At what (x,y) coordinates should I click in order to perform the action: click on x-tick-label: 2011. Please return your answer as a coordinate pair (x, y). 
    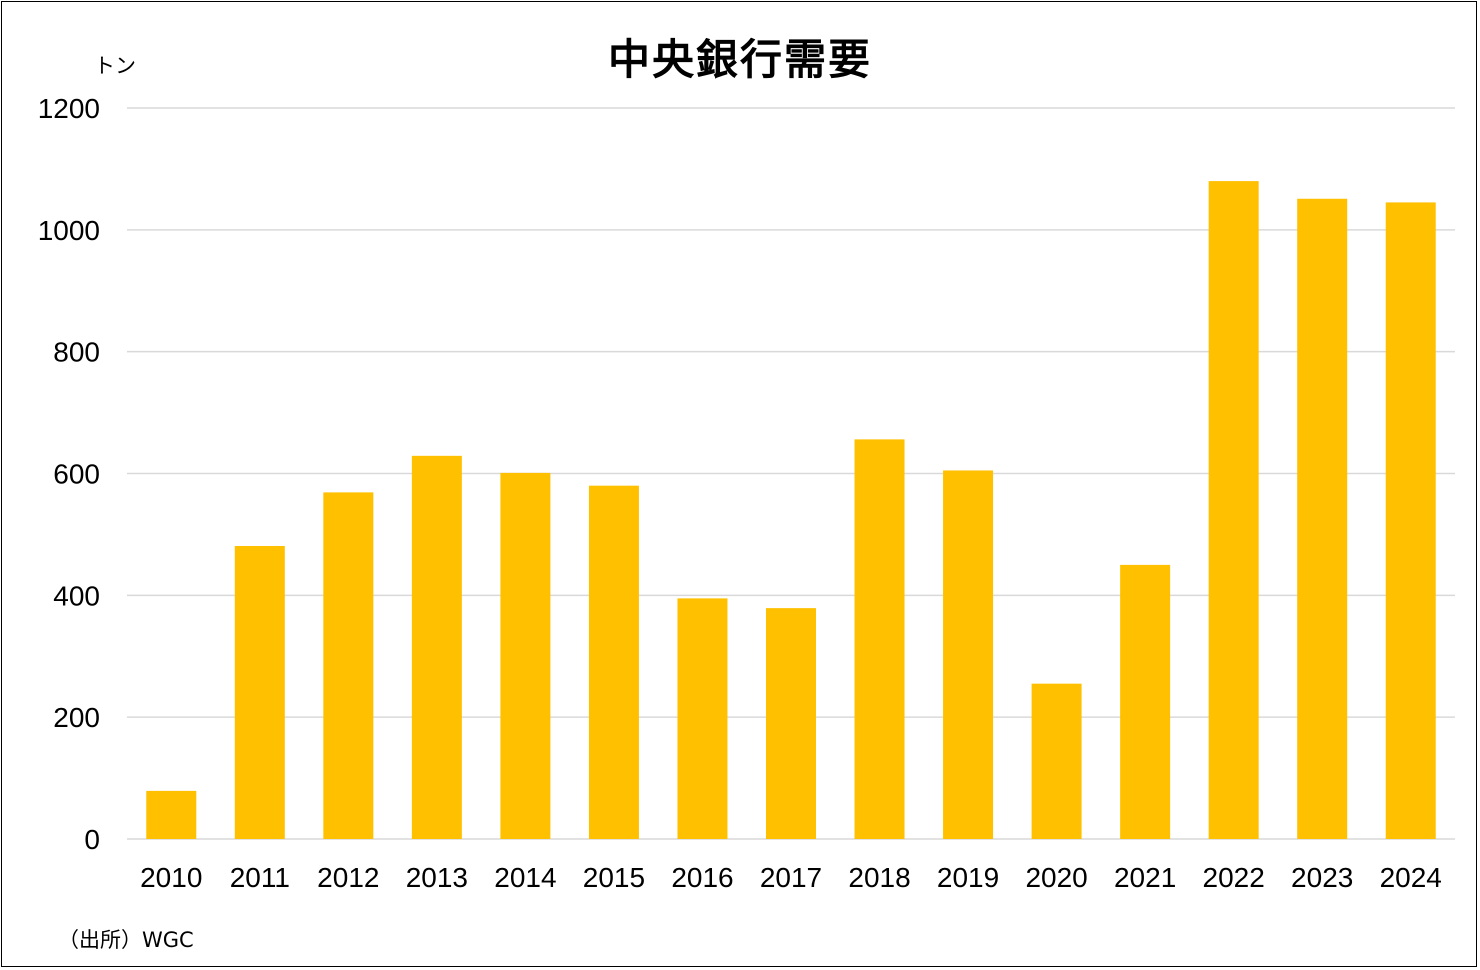
    Looking at the image, I should click on (260, 877).